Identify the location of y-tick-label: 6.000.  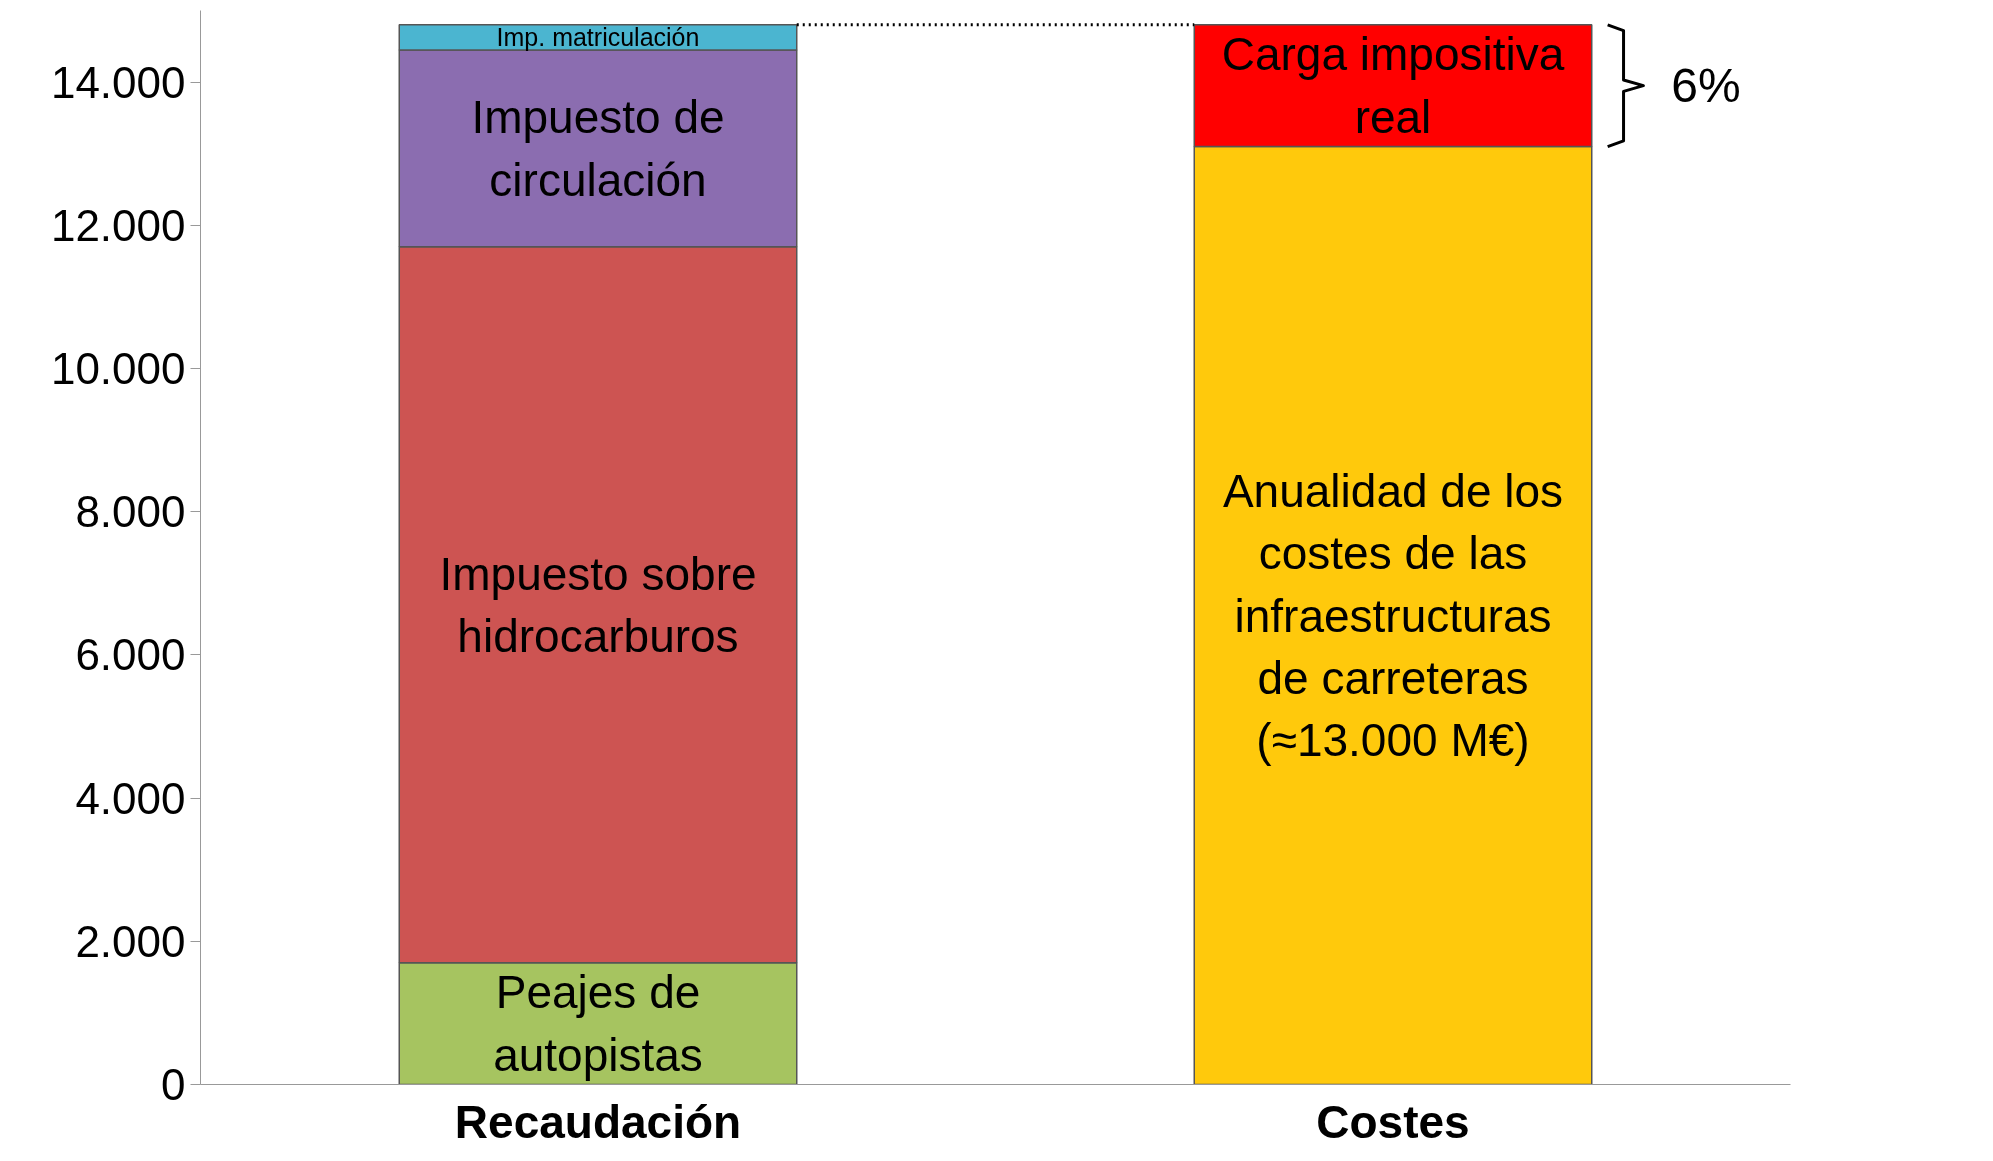
(130, 655).